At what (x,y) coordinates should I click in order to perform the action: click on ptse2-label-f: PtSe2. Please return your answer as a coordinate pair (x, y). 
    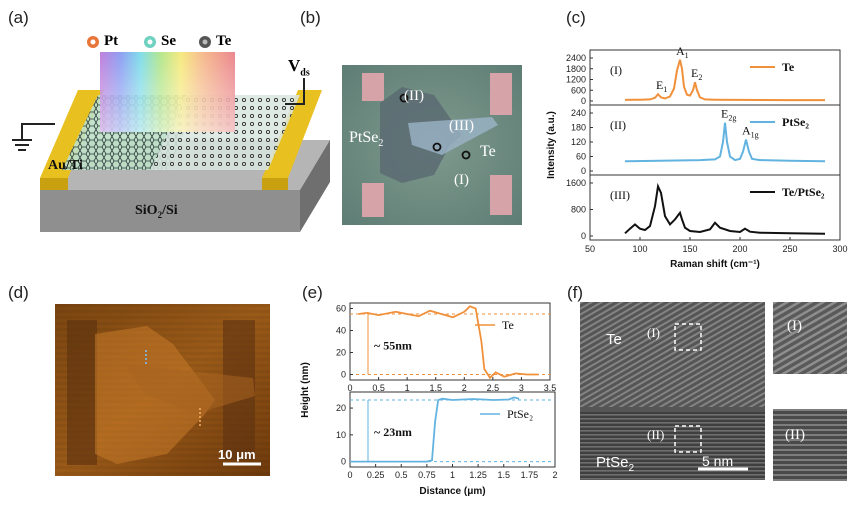
    Looking at the image, I should click on (615, 464).